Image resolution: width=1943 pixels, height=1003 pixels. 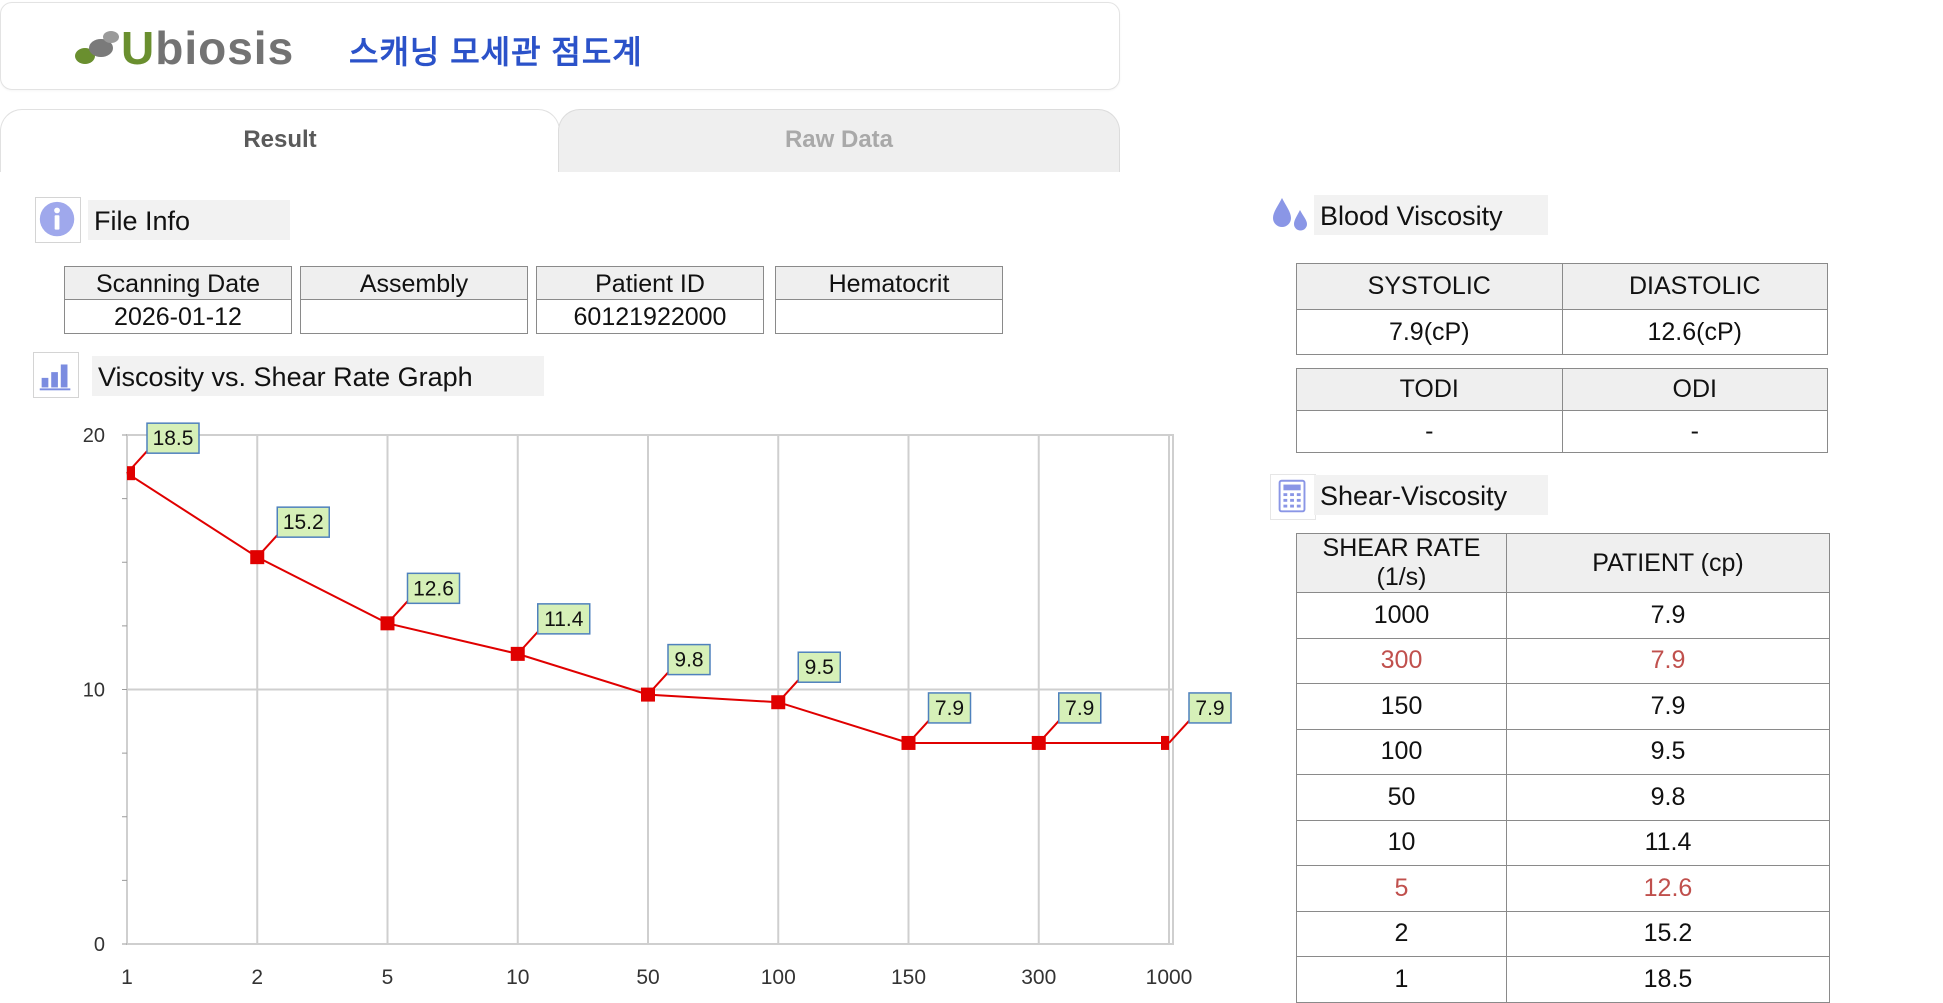 I want to click on y-tick-label: 10, so click(x=94, y=691).